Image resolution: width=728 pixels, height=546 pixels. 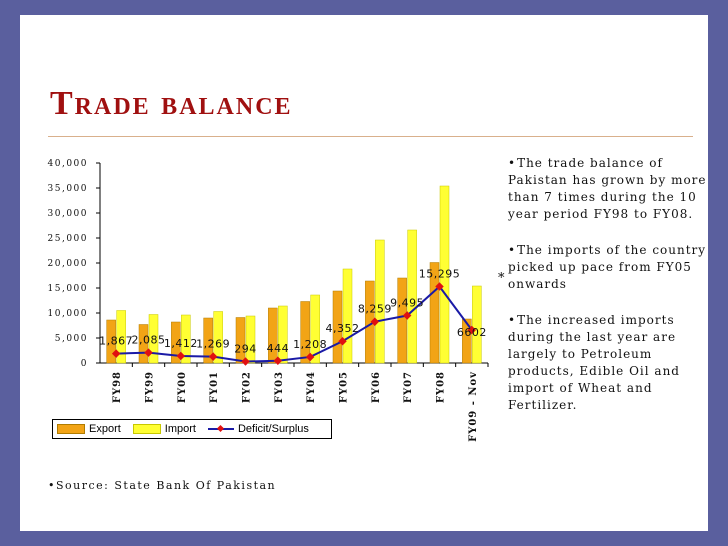 What do you see at coordinates (370, 136) in the screenshot?
I see `title-rule` at bounding box center [370, 136].